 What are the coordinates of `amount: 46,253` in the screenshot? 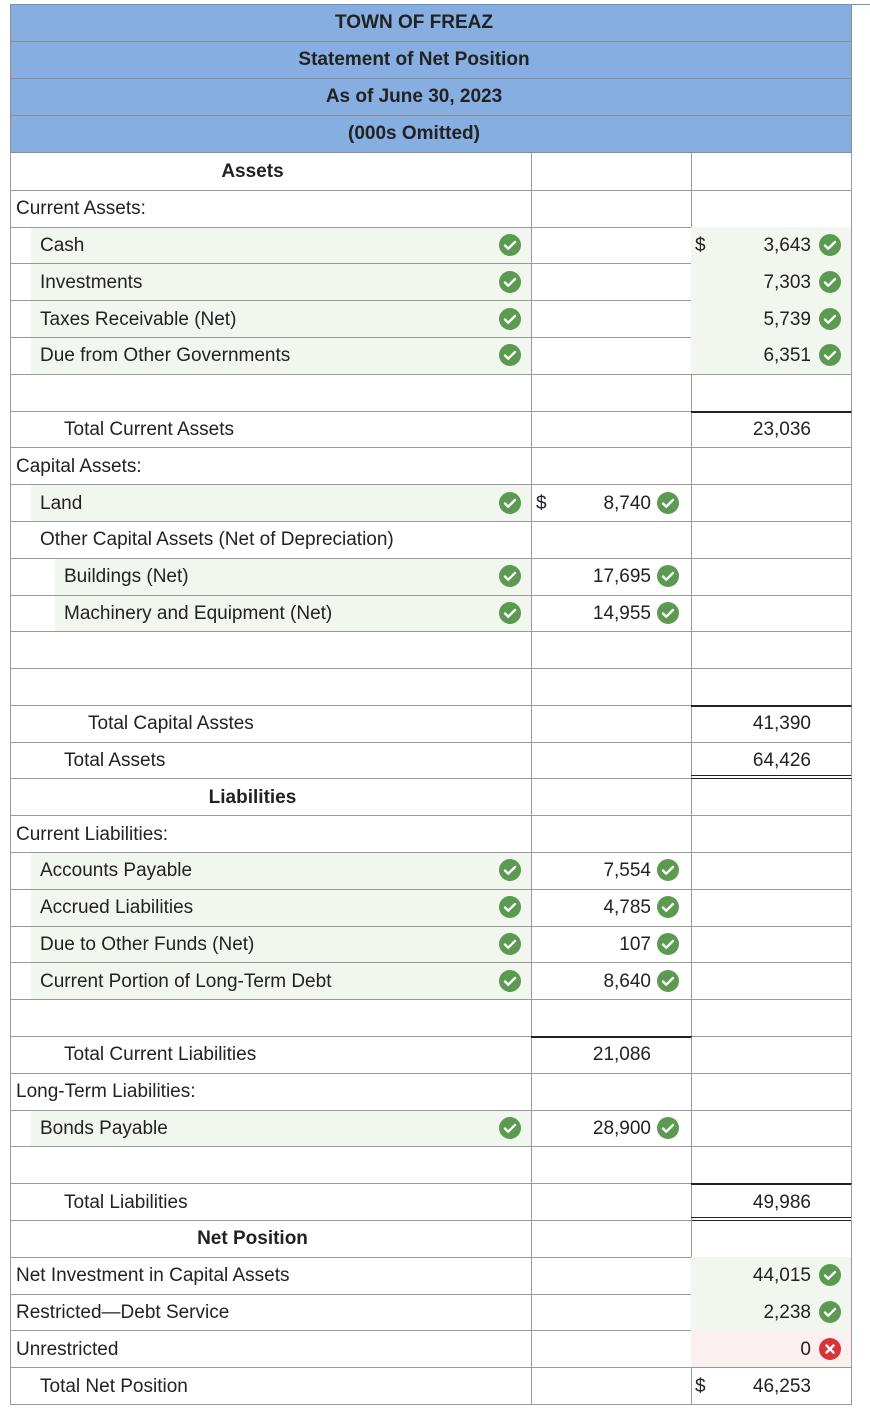 It's located at (781, 1386).